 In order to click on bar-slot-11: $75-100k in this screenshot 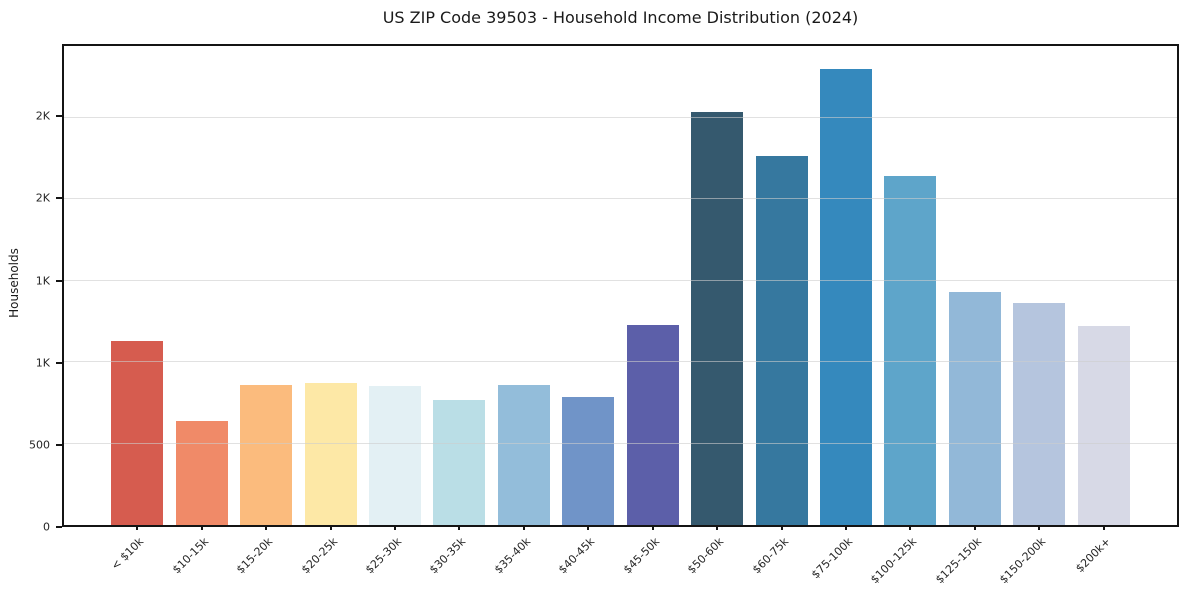, I will do `click(843, 313)`.